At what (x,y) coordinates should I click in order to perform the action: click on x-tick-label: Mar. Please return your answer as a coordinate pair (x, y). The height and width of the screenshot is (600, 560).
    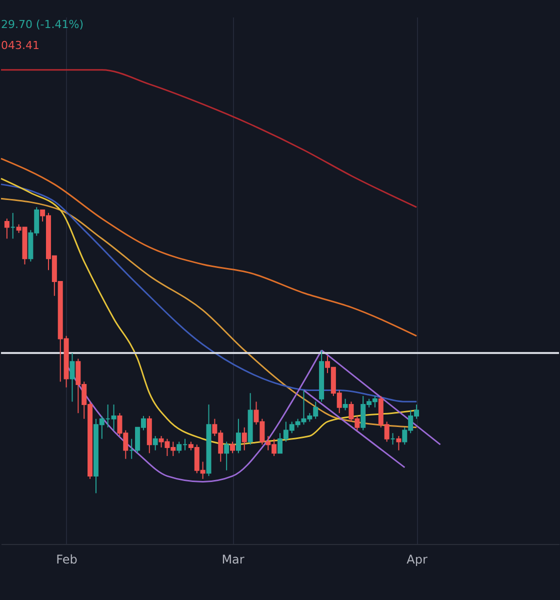
    Looking at the image, I should click on (233, 559).